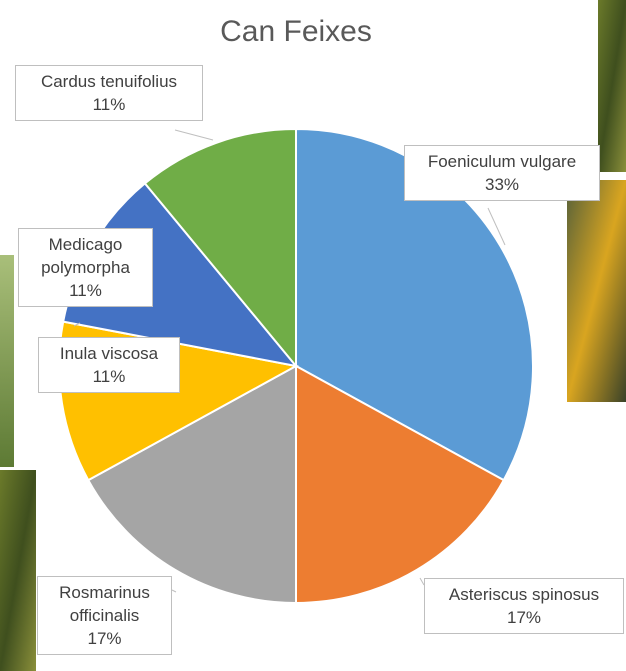  Describe the element at coordinates (296, 31) in the screenshot. I see `chart-title: Can Feixes` at that location.